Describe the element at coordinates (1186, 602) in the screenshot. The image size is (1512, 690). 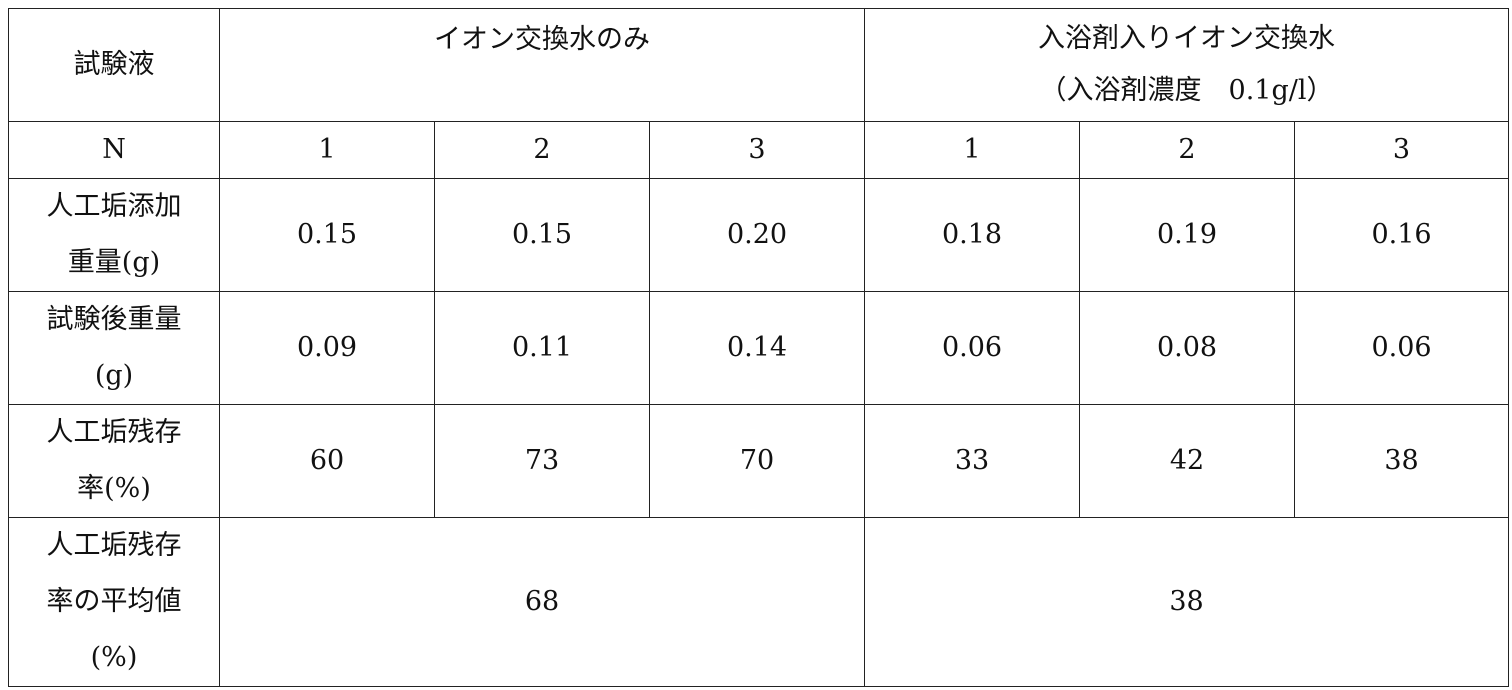
I see `average-group2: 38` at that location.